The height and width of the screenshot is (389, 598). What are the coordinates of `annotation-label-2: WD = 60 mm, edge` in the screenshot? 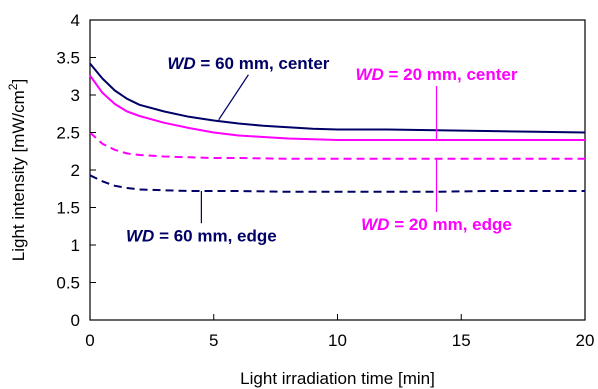 It's located at (201, 235).